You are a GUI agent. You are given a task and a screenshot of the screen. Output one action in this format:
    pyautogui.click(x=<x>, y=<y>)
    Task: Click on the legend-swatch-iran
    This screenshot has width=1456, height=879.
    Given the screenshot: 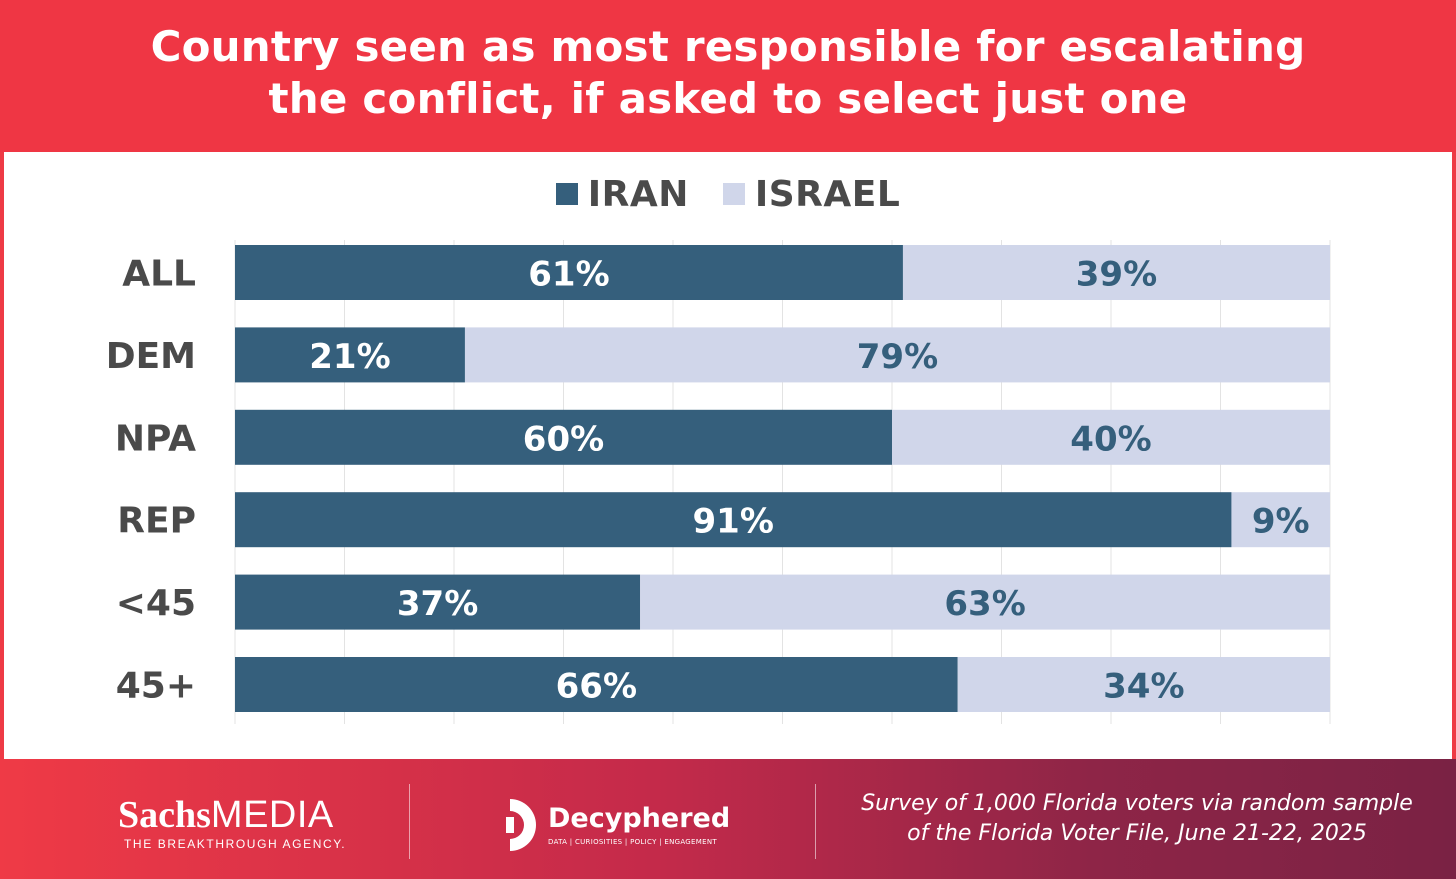 What is the action you would take?
    pyautogui.click(x=566, y=194)
    